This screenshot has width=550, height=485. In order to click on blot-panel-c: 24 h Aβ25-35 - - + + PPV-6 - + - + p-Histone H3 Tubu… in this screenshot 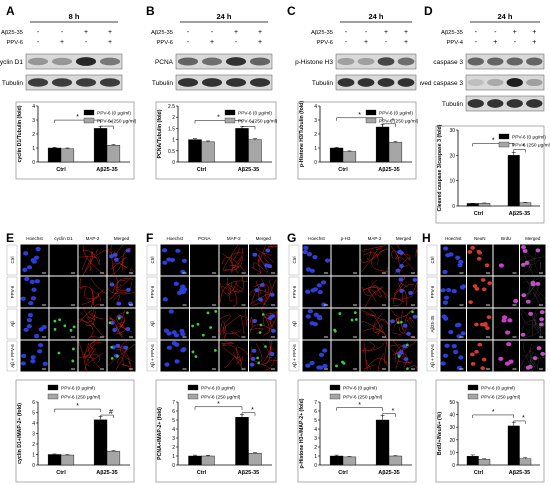, I will do `click(356, 51)`.